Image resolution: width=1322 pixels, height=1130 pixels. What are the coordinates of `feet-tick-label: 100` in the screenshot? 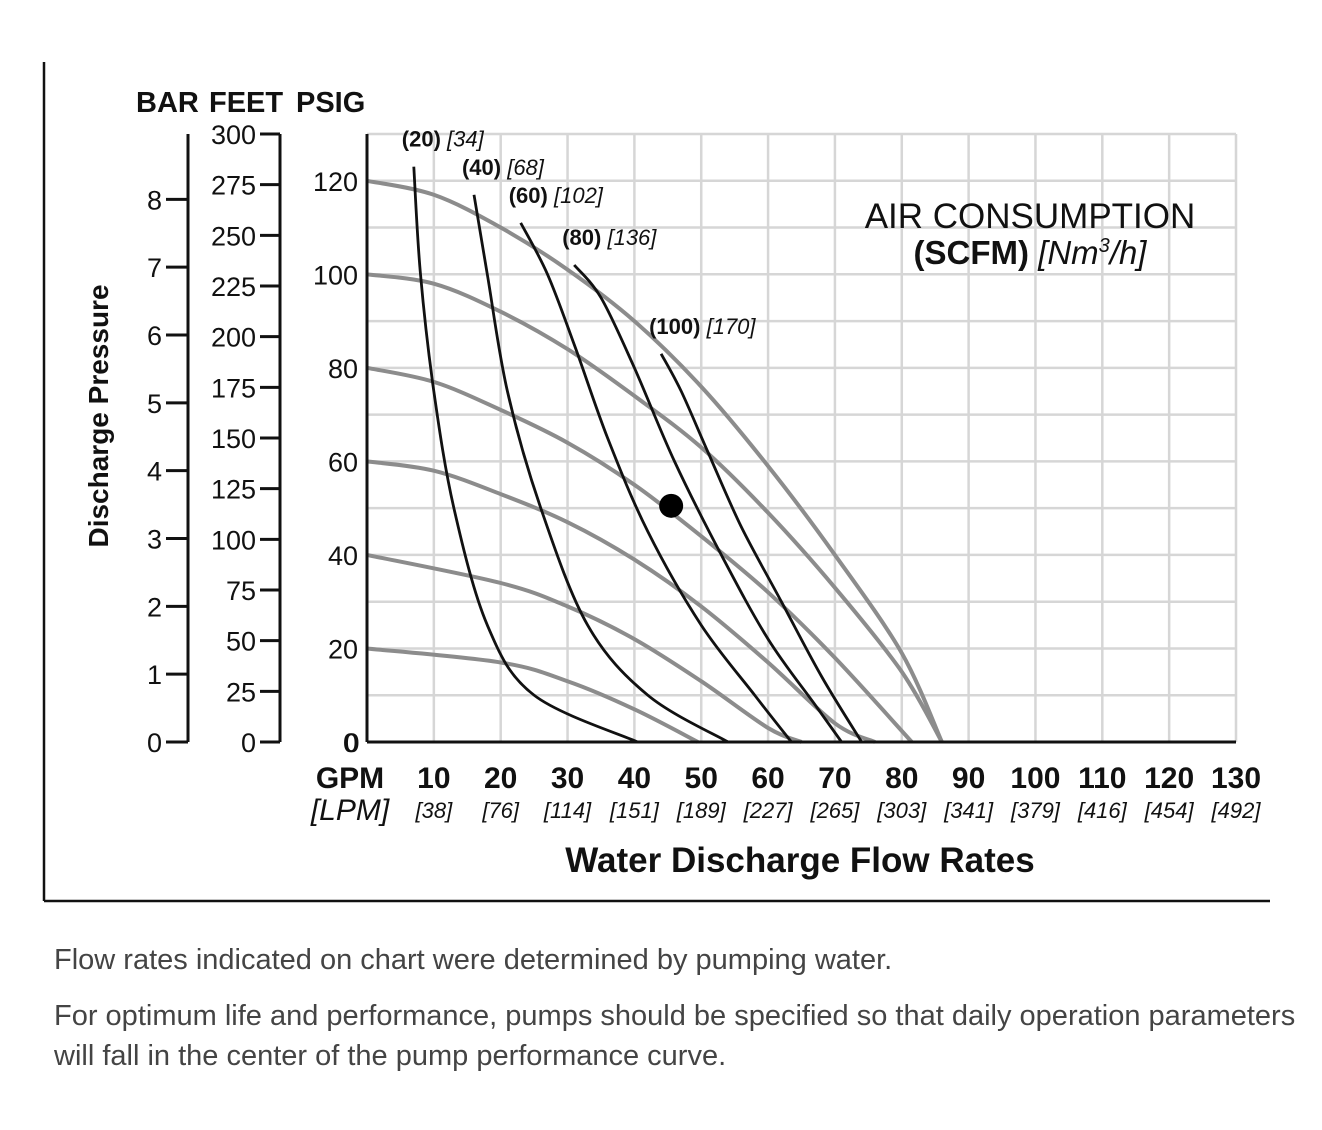 It's located at (233, 540).